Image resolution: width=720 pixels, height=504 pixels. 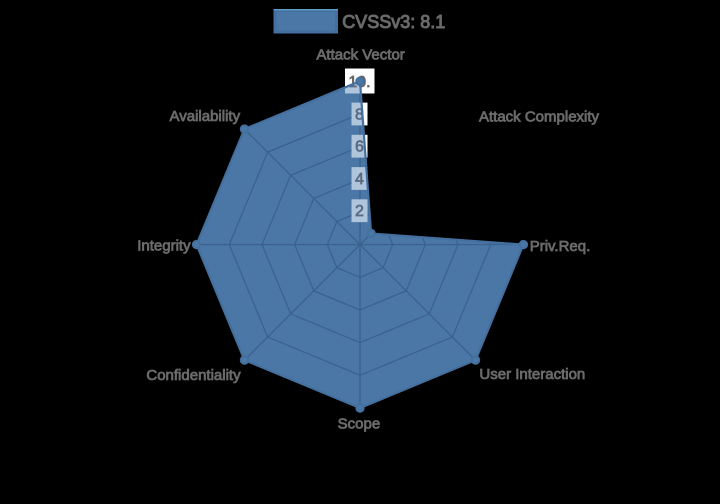 I want to click on svg-text: Availability, so click(x=205, y=116).